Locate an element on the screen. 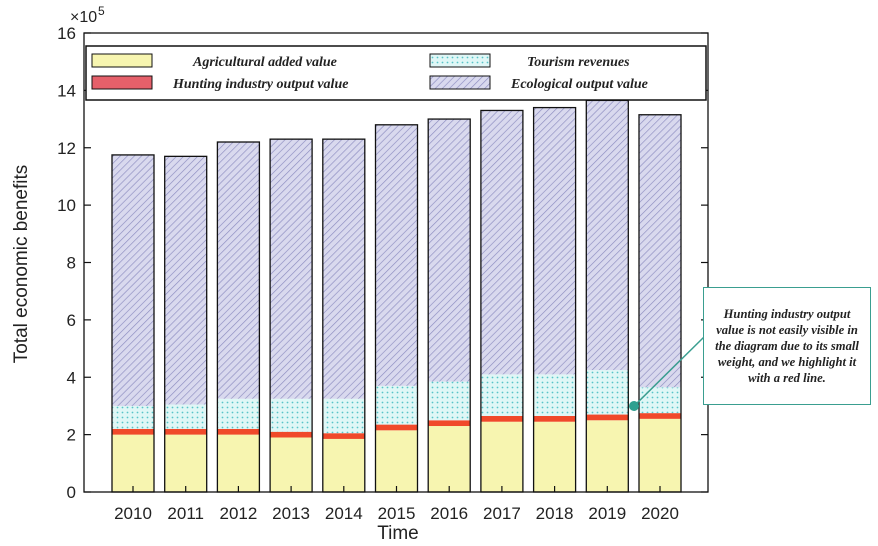  bar-segment-tourism-2018 is located at coordinates (554, 395).